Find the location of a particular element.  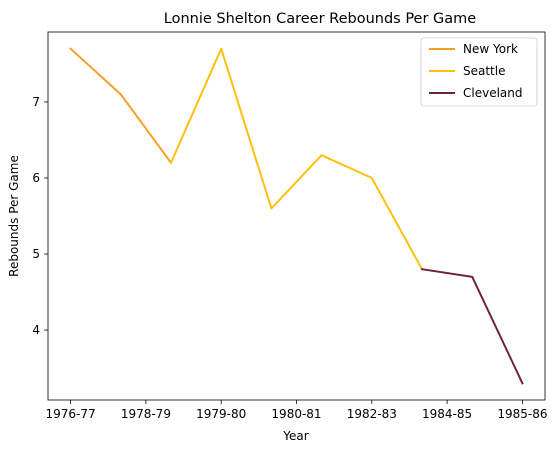

x-tick-label: 1985-86 is located at coordinates (522, 414).